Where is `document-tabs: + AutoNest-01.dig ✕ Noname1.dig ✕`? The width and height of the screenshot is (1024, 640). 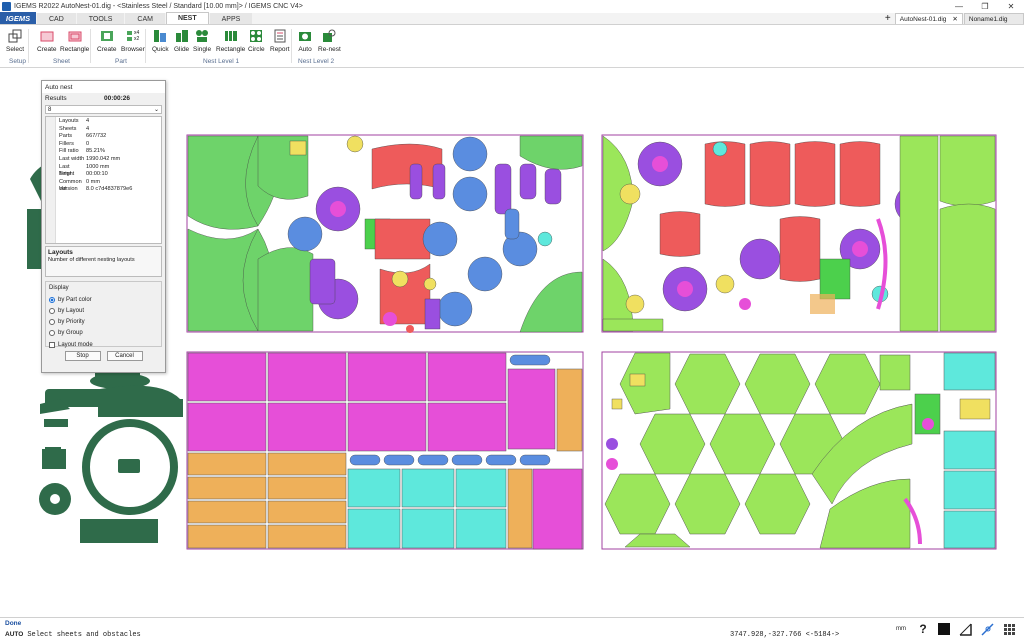
document-tabs: + AutoNest-01.dig ✕ Noname1.dig ✕ is located at coordinates (953, 18).